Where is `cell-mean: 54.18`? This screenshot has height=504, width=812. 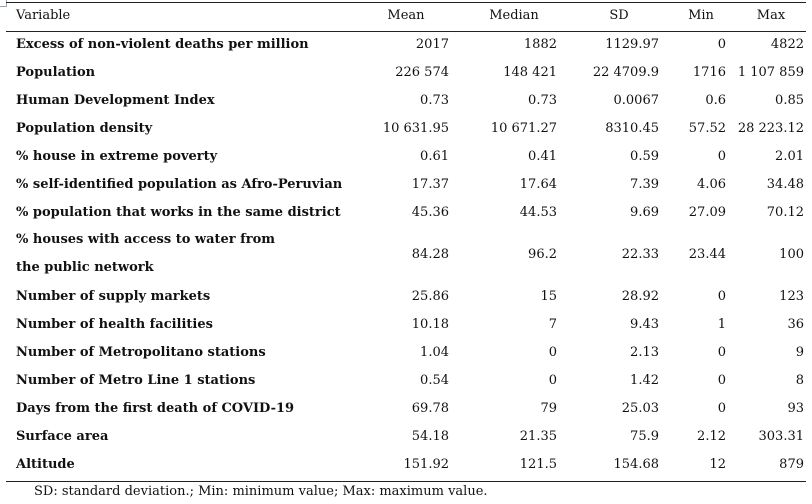
cell-mean: 54.18 is located at coordinates (430, 436).